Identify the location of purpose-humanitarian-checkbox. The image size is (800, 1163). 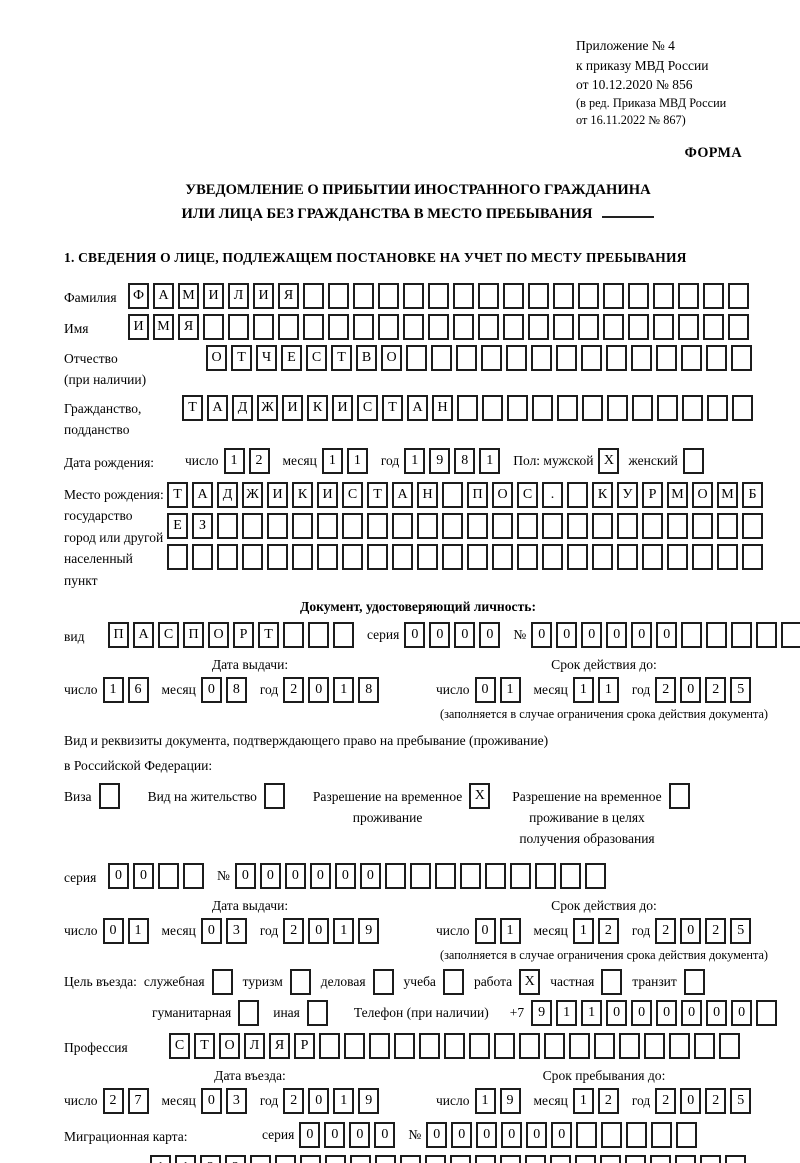
(249, 1012).